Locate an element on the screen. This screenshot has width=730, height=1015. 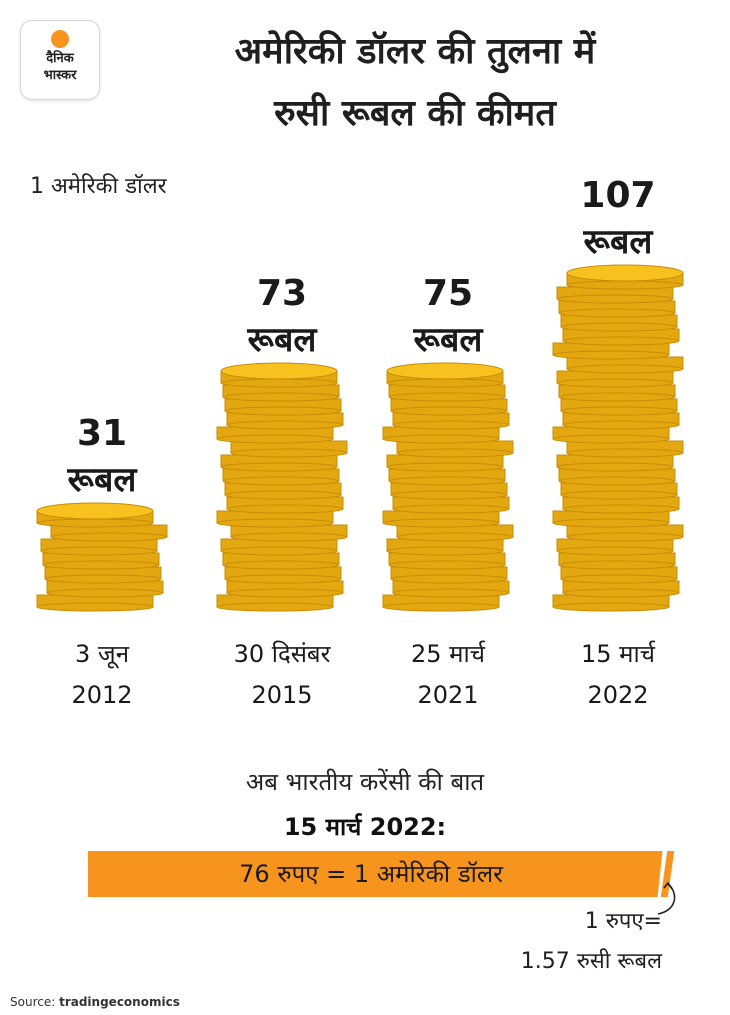
rate-text: 76 रुपए = 1 अमेरिकी डॉलर is located at coordinates (371, 874).